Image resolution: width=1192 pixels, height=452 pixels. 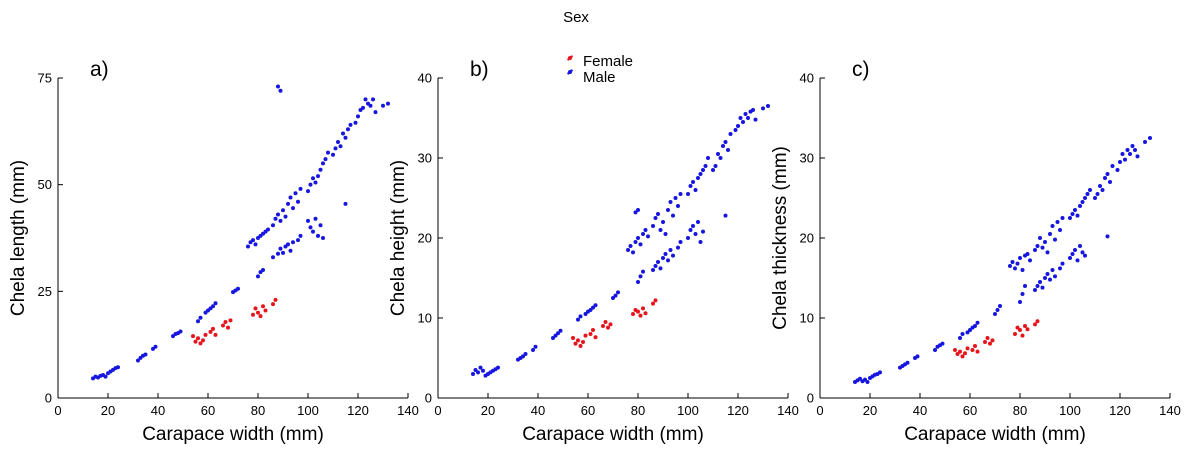 What do you see at coordinates (576, 17) in the screenshot?
I see `legend-title: Sex` at bounding box center [576, 17].